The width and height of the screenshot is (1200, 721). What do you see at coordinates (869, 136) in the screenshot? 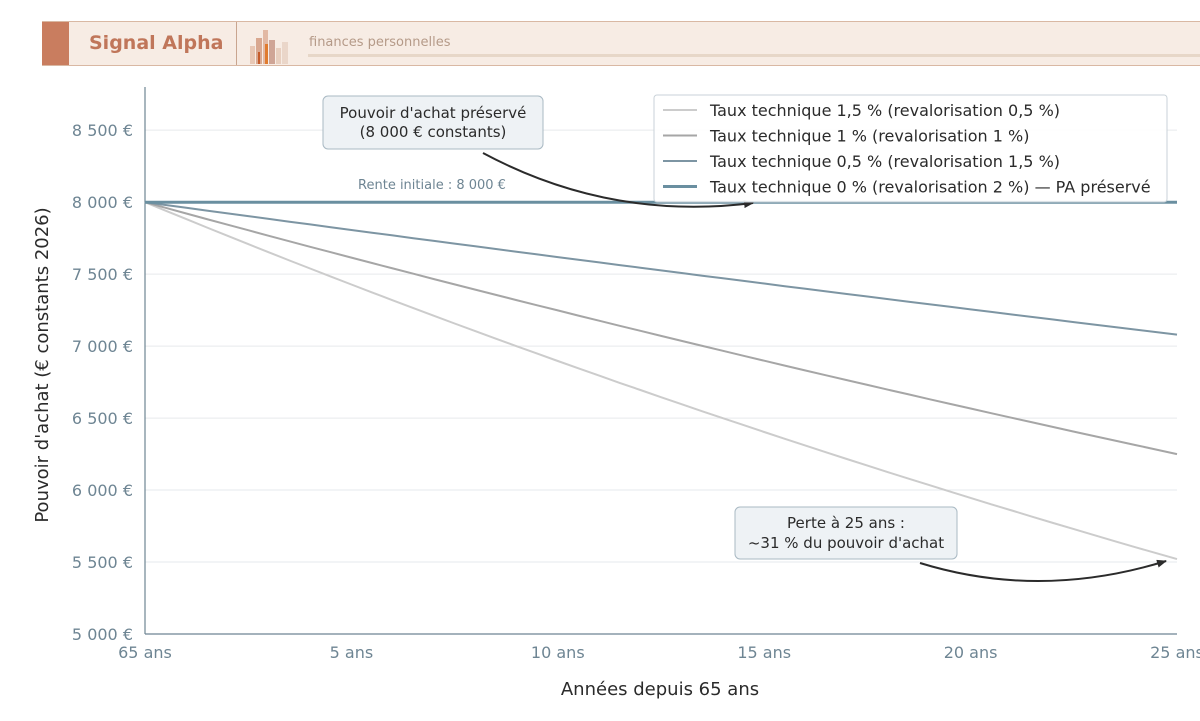
I see `legend-label: Taux technique 1 % (revalorisation 1 %)` at bounding box center [869, 136].